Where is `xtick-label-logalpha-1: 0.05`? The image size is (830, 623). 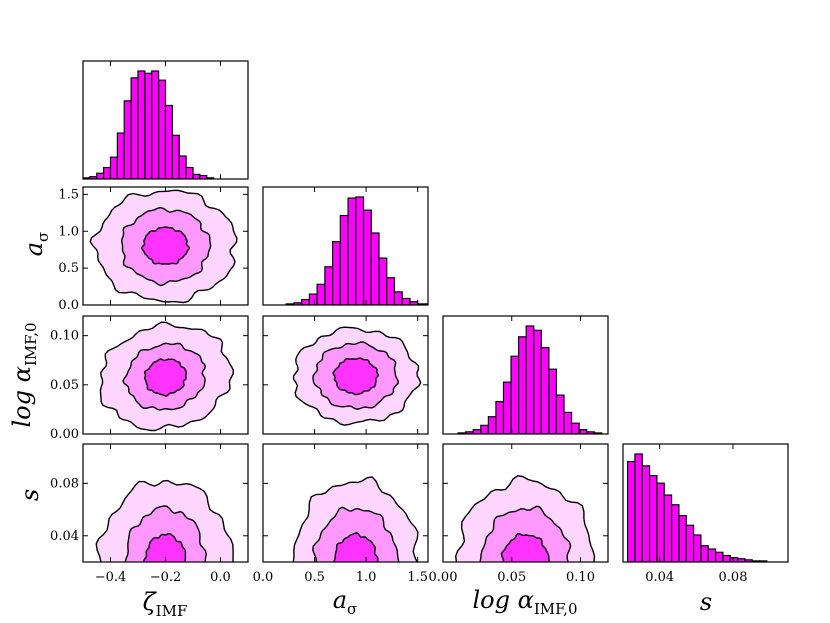
xtick-label-logalpha-1: 0.05 is located at coordinates (511, 577).